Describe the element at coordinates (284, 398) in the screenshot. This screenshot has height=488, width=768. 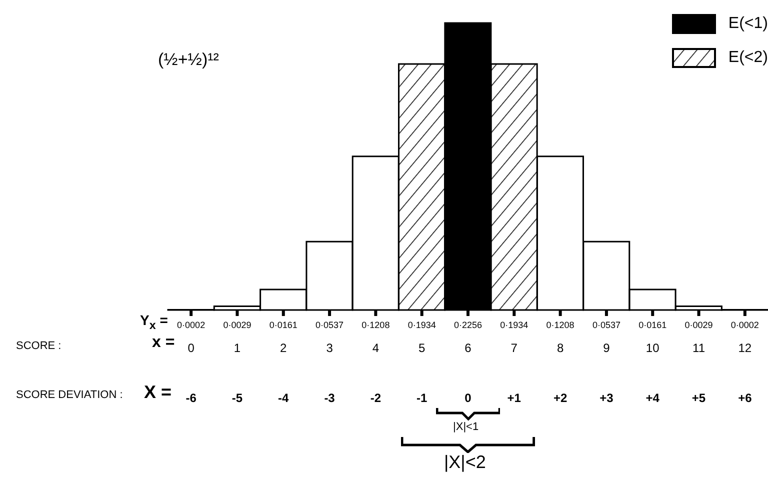
I see `text: -4` at that location.